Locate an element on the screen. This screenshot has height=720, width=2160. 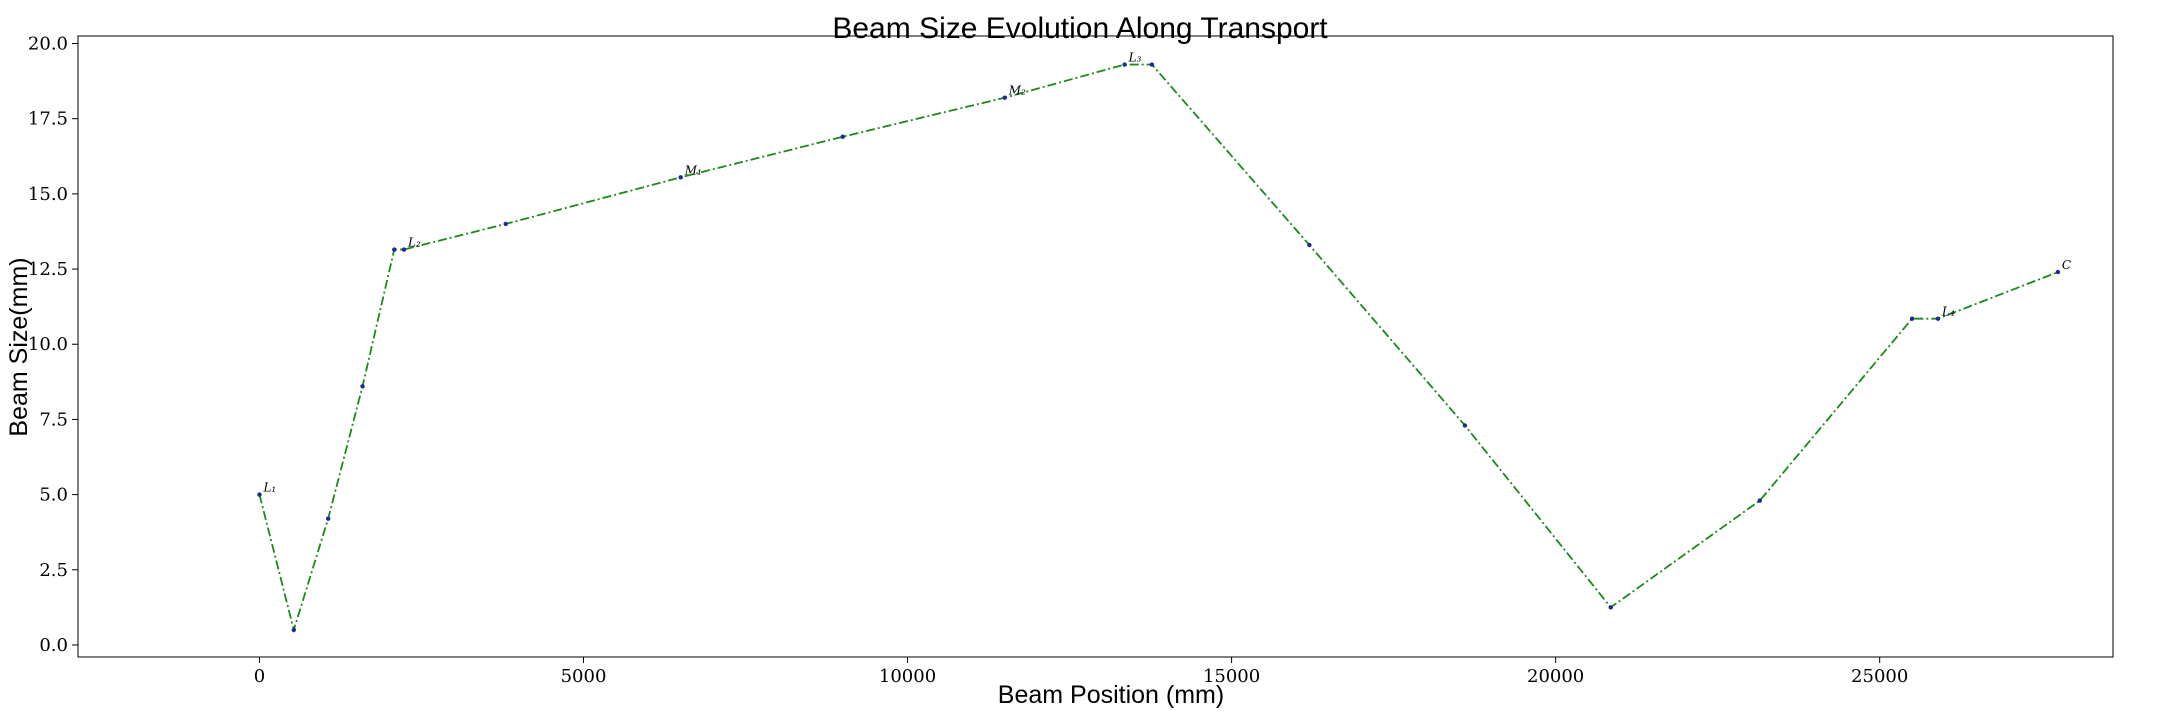
y-tick-label: 5.0 is located at coordinates (53, 495).